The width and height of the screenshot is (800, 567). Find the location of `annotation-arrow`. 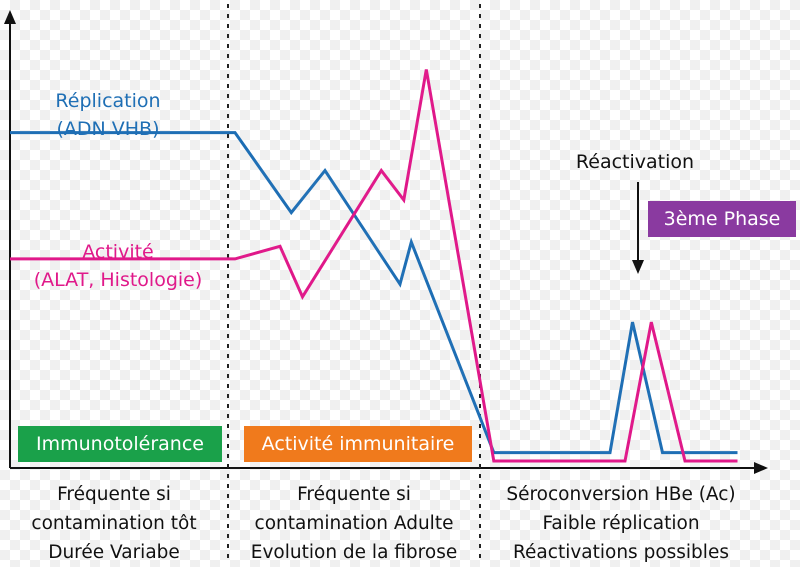

annotation-arrow is located at coordinates (638, 228).